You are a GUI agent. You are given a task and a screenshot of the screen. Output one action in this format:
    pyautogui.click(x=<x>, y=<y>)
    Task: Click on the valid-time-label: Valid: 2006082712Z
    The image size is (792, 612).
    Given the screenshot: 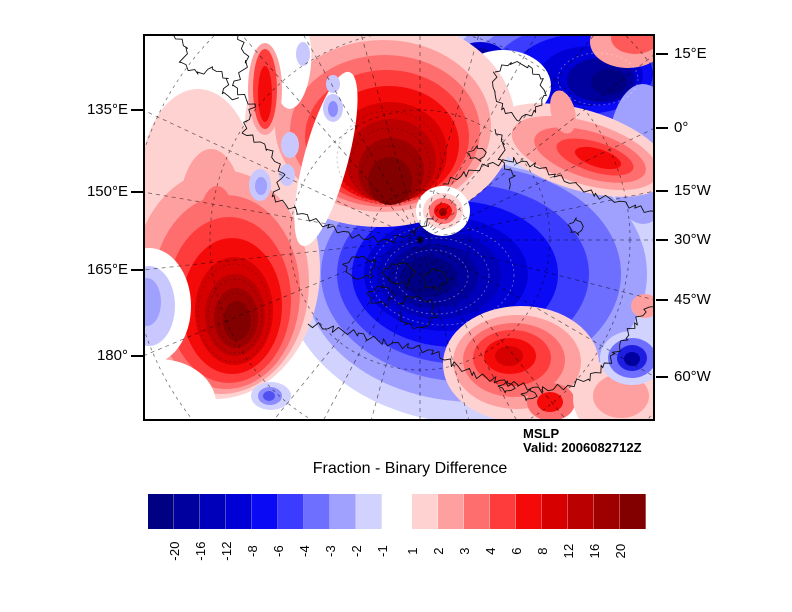 What is the action you would take?
    pyautogui.click(x=582, y=447)
    